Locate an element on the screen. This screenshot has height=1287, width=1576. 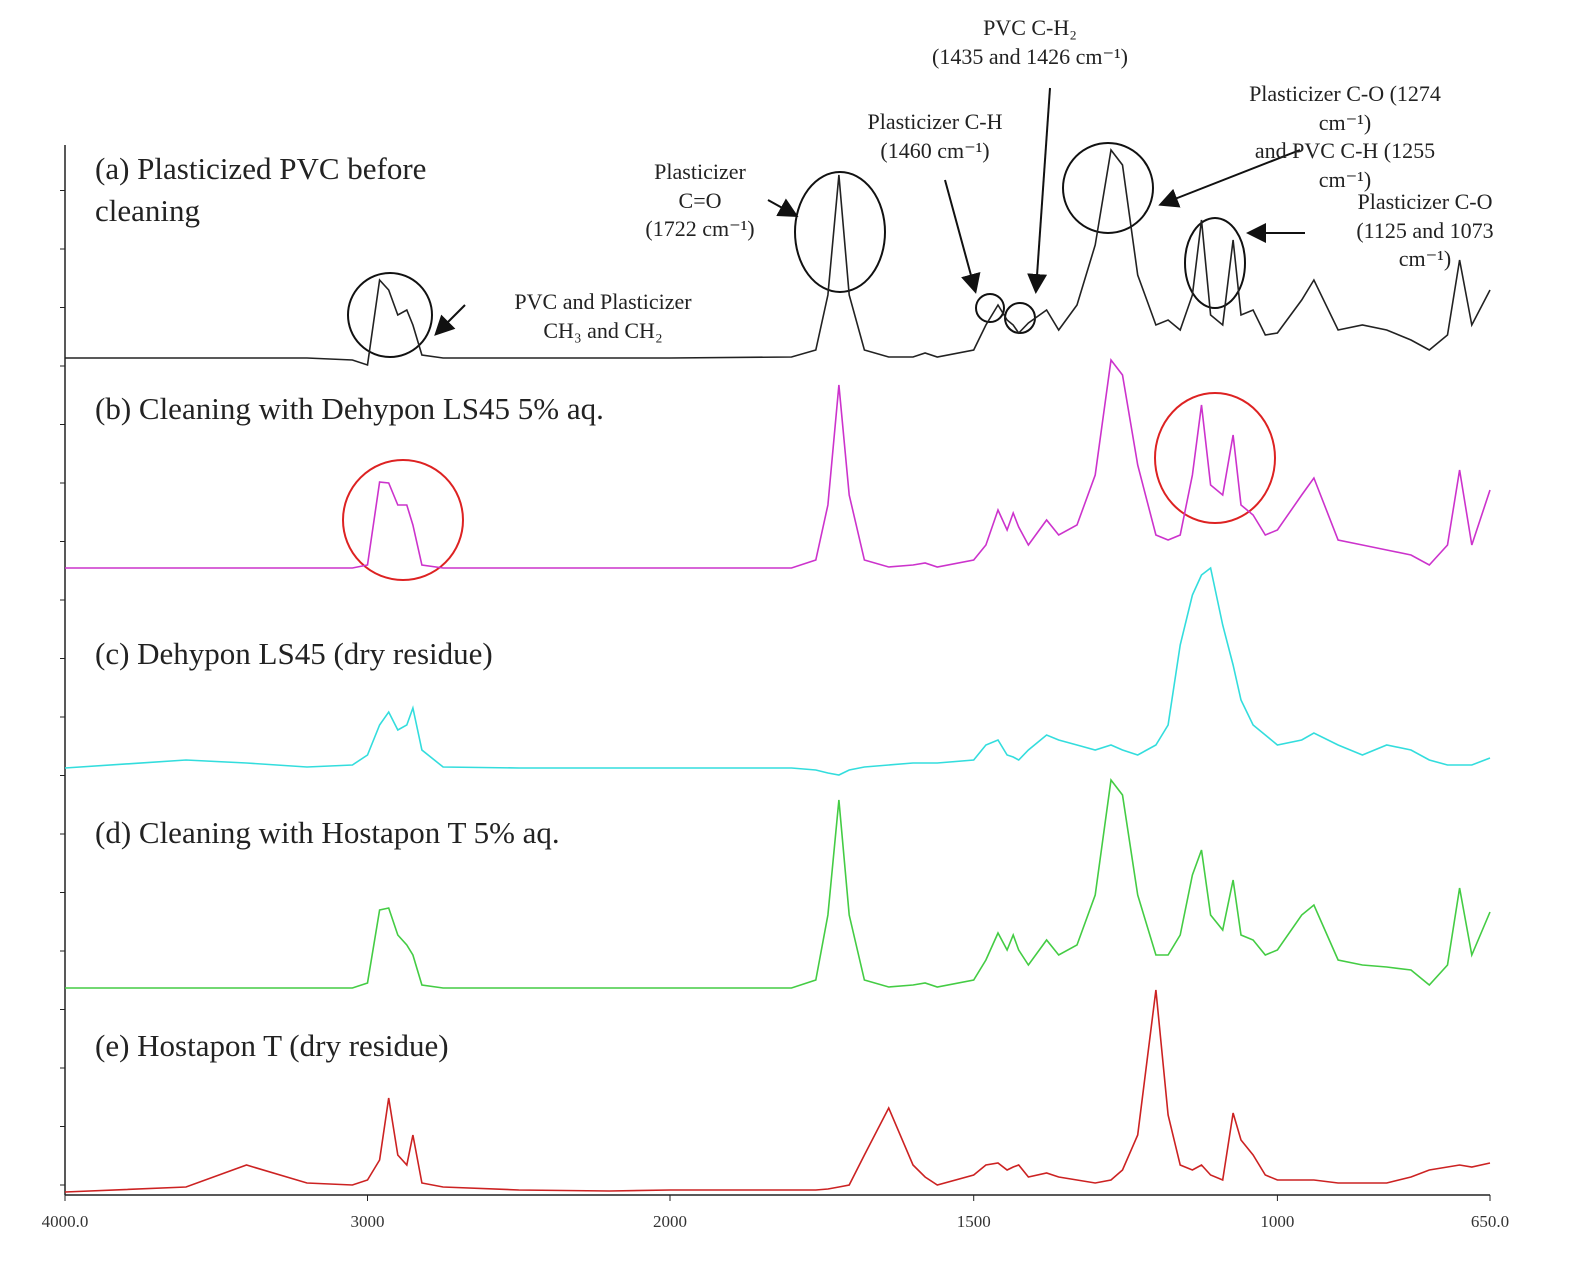
arrows is located at coordinates (869, 211).